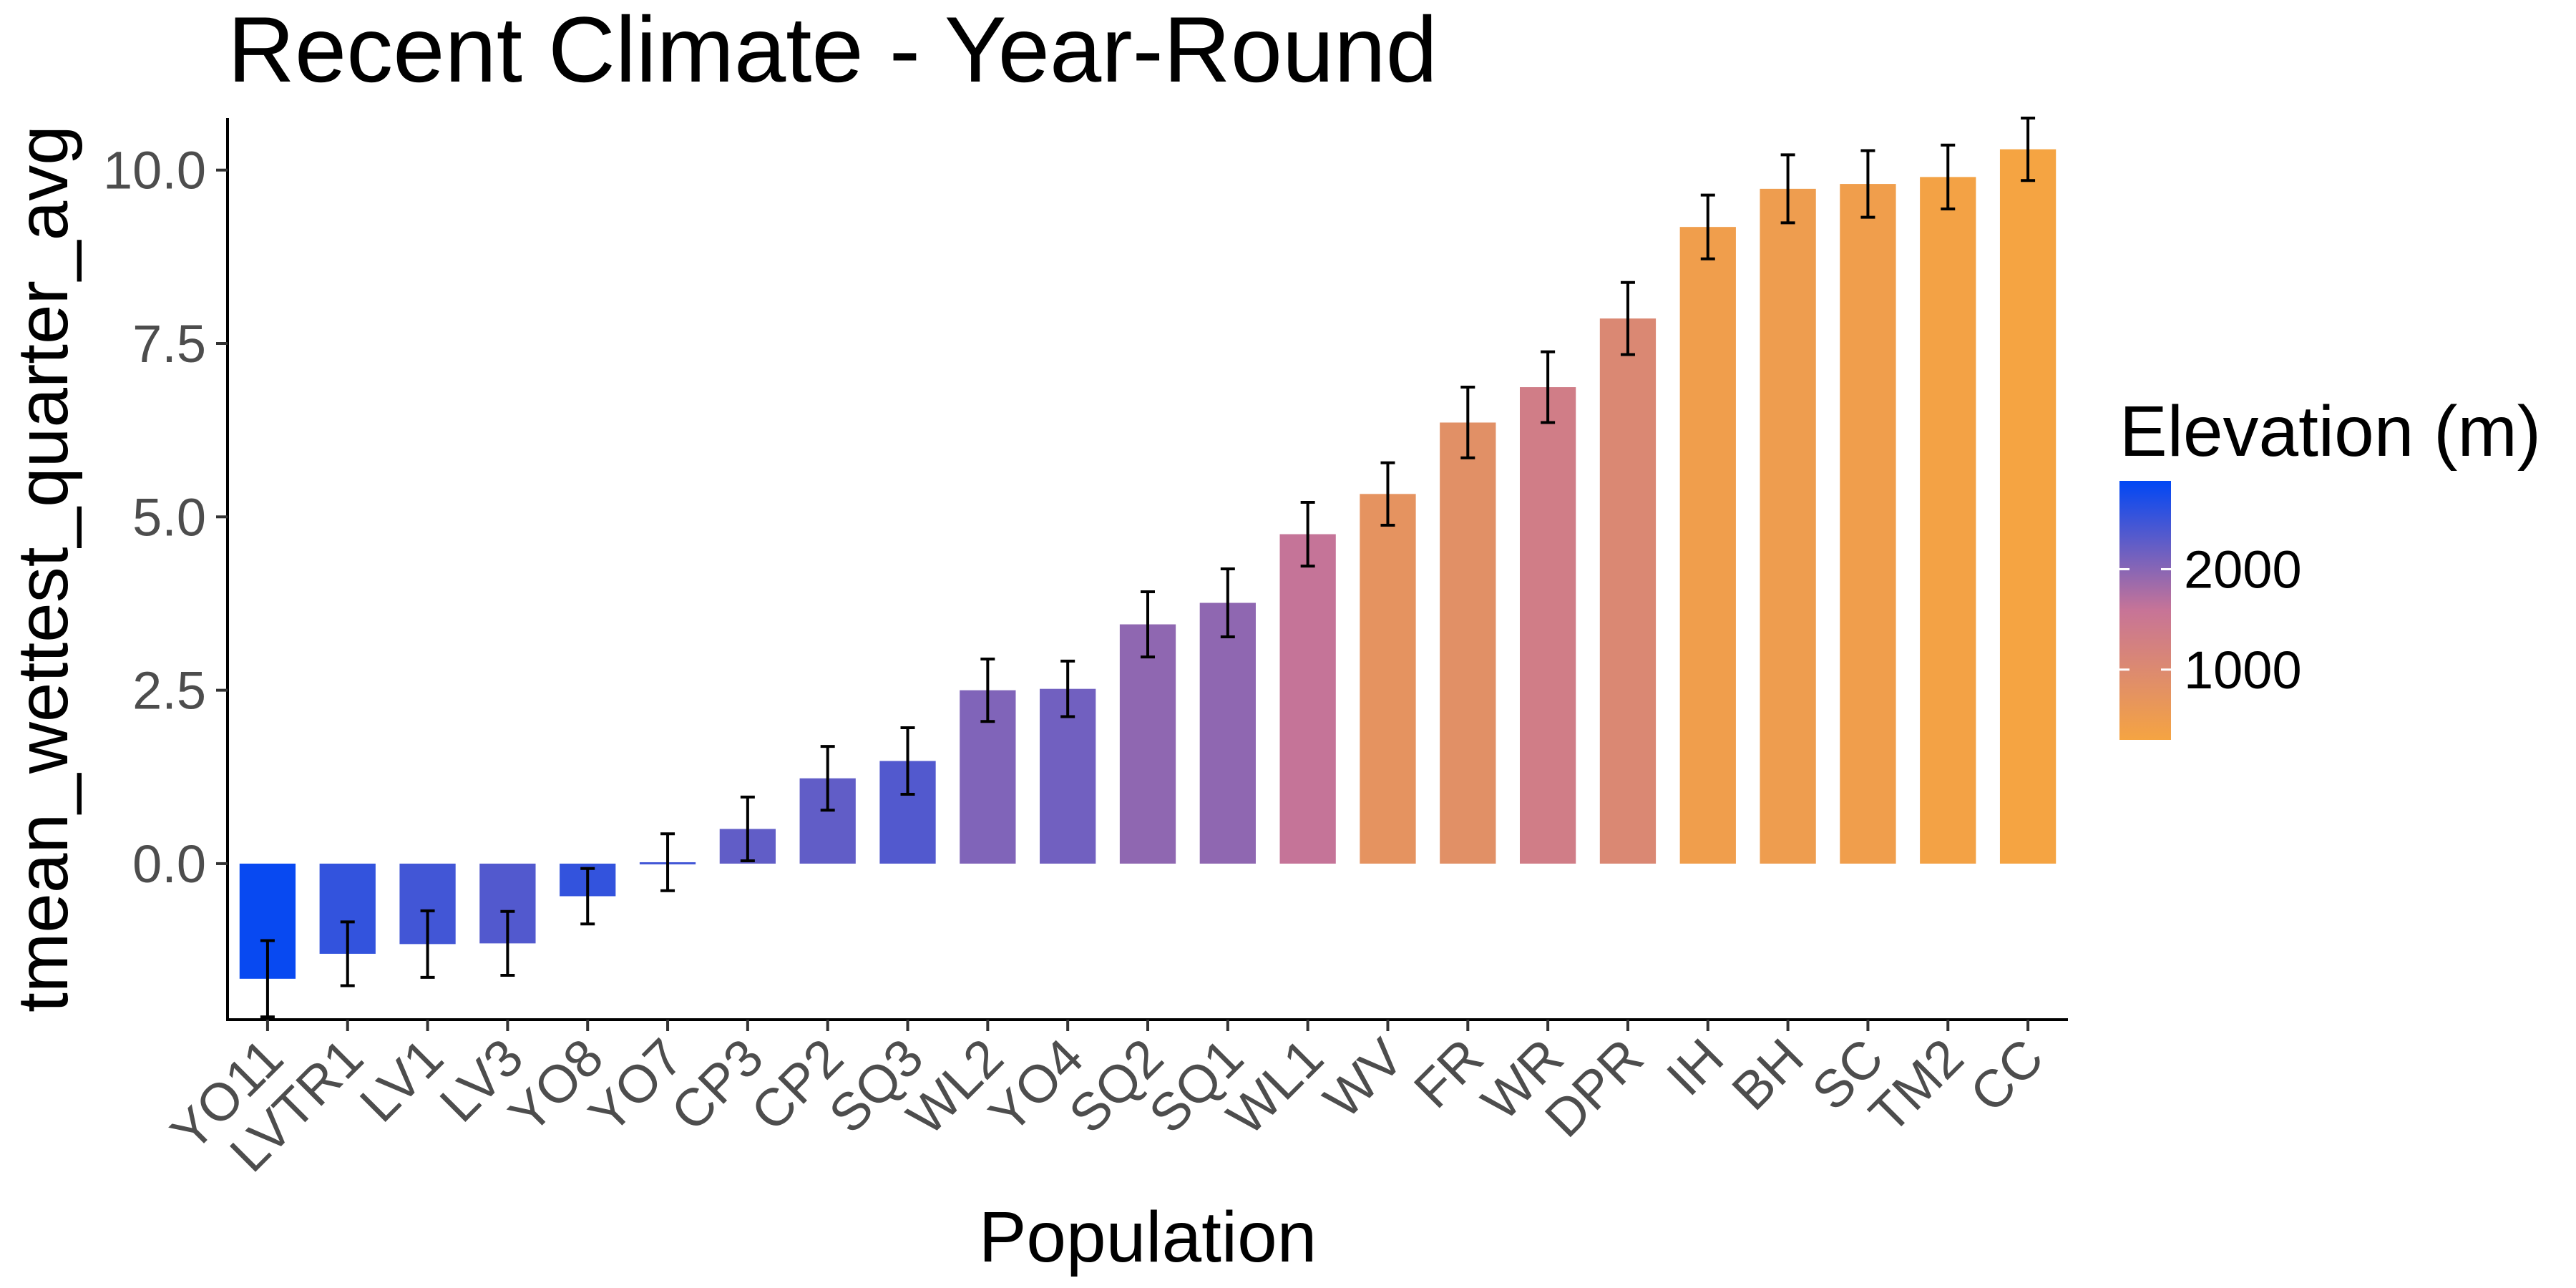 This screenshot has height=1288, width=2576. What do you see at coordinates (1916, 1086) in the screenshot?
I see `x-tick-label-tm2: TM2` at bounding box center [1916, 1086].